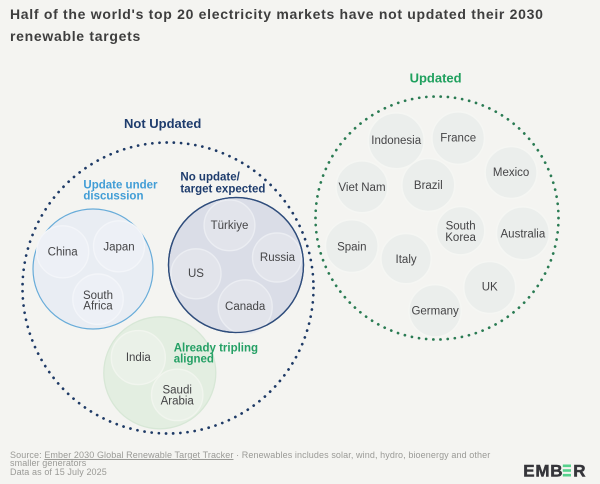 The image size is (600, 484). I want to click on svg-text: Update under, so click(120, 186).